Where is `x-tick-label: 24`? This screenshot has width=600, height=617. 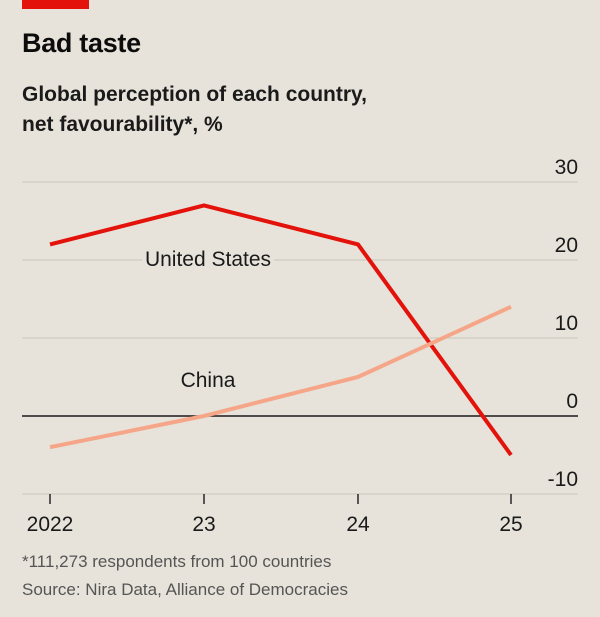 x-tick-label: 24 is located at coordinates (358, 524).